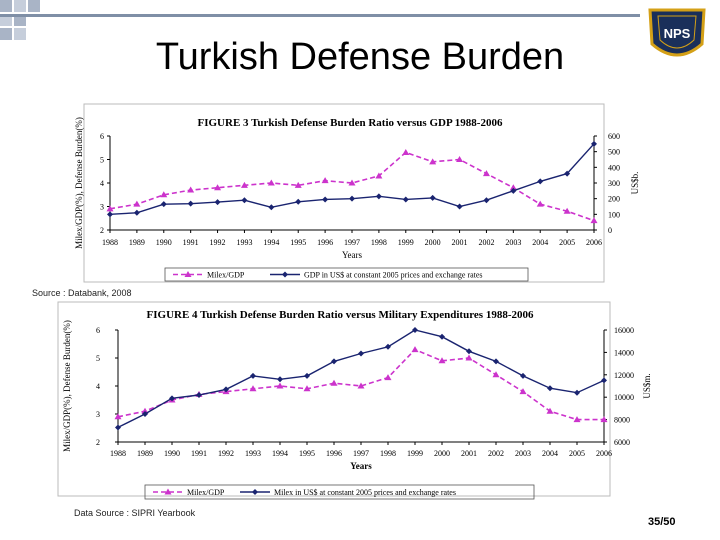  I want to click on logo-text: NPS, so click(677, 33).